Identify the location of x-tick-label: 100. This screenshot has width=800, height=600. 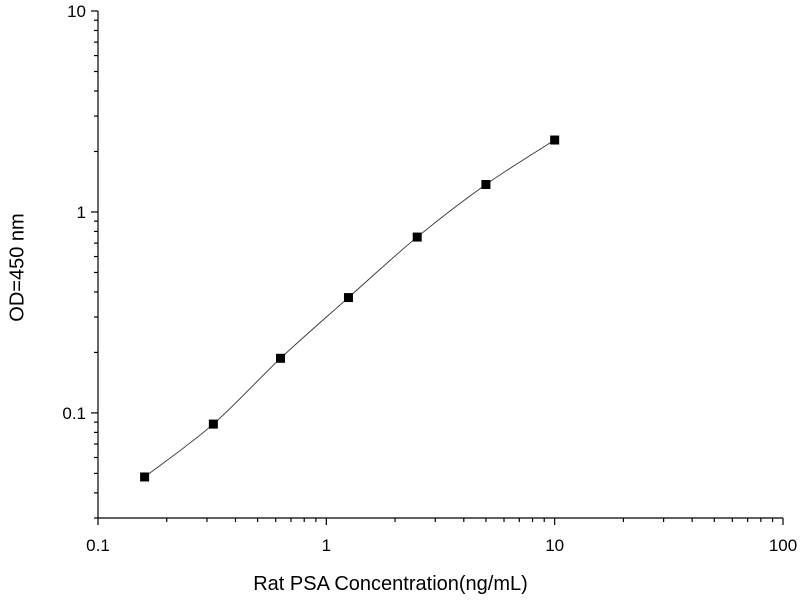
(783, 545).